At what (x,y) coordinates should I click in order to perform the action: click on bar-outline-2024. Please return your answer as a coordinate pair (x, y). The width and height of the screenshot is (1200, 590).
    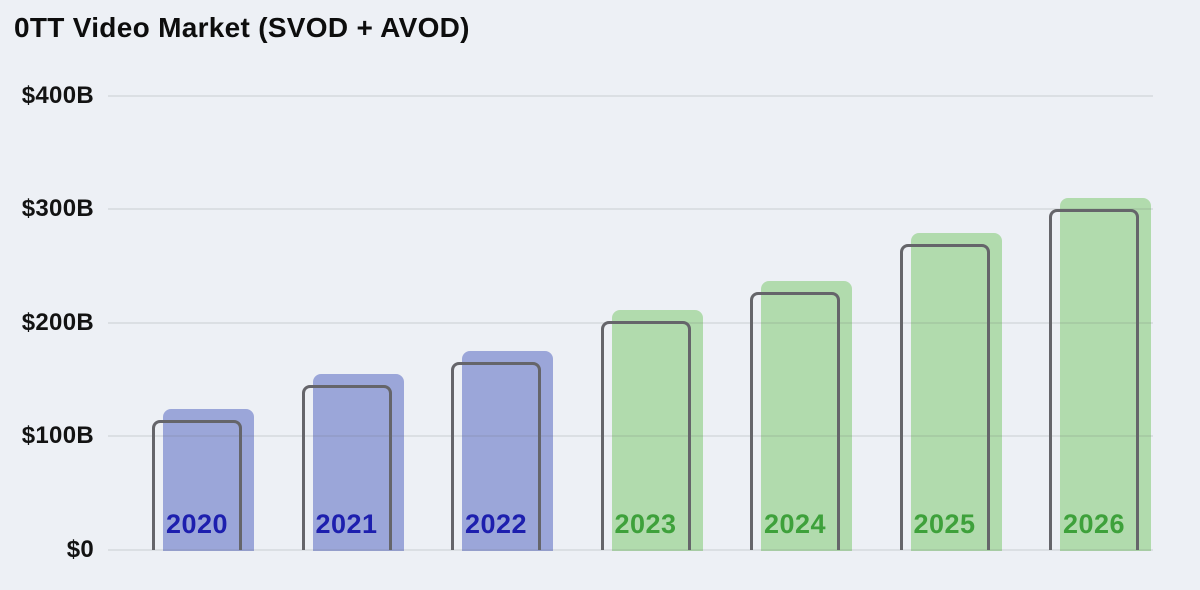
    Looking at the image, I should click on (795, 420).